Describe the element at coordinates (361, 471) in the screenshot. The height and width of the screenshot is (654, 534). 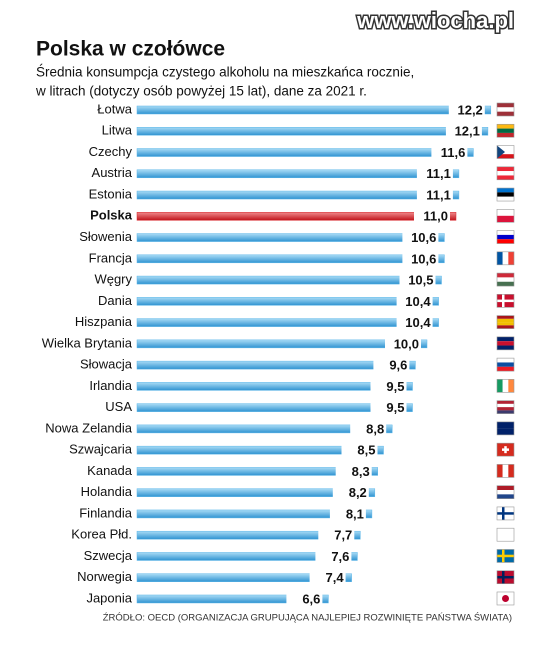
I see `value-label: 8,3` at that location.